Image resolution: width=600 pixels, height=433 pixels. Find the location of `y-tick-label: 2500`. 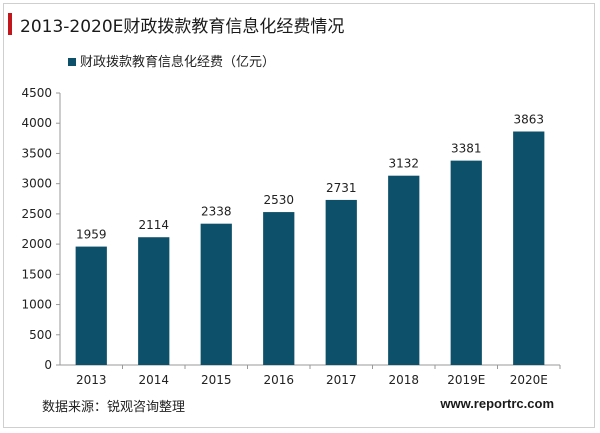

y-tick-label: 2500 is located at coordinates (36, 214).